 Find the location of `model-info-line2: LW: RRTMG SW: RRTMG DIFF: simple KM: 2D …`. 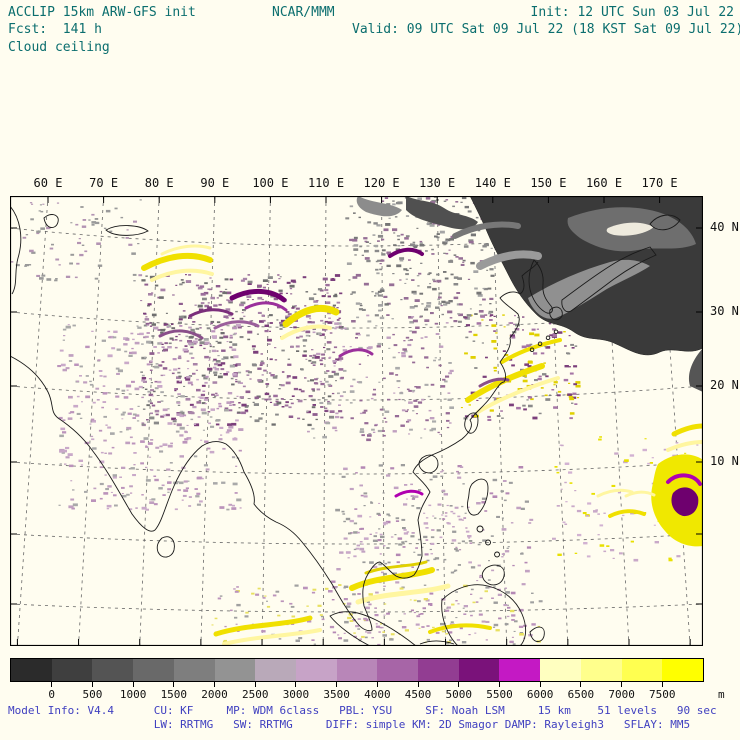

model-info-line2: LW: RRTMG SW: RRTMG DIFF: simple KM: 2D … is located at coordinates (349, 724).